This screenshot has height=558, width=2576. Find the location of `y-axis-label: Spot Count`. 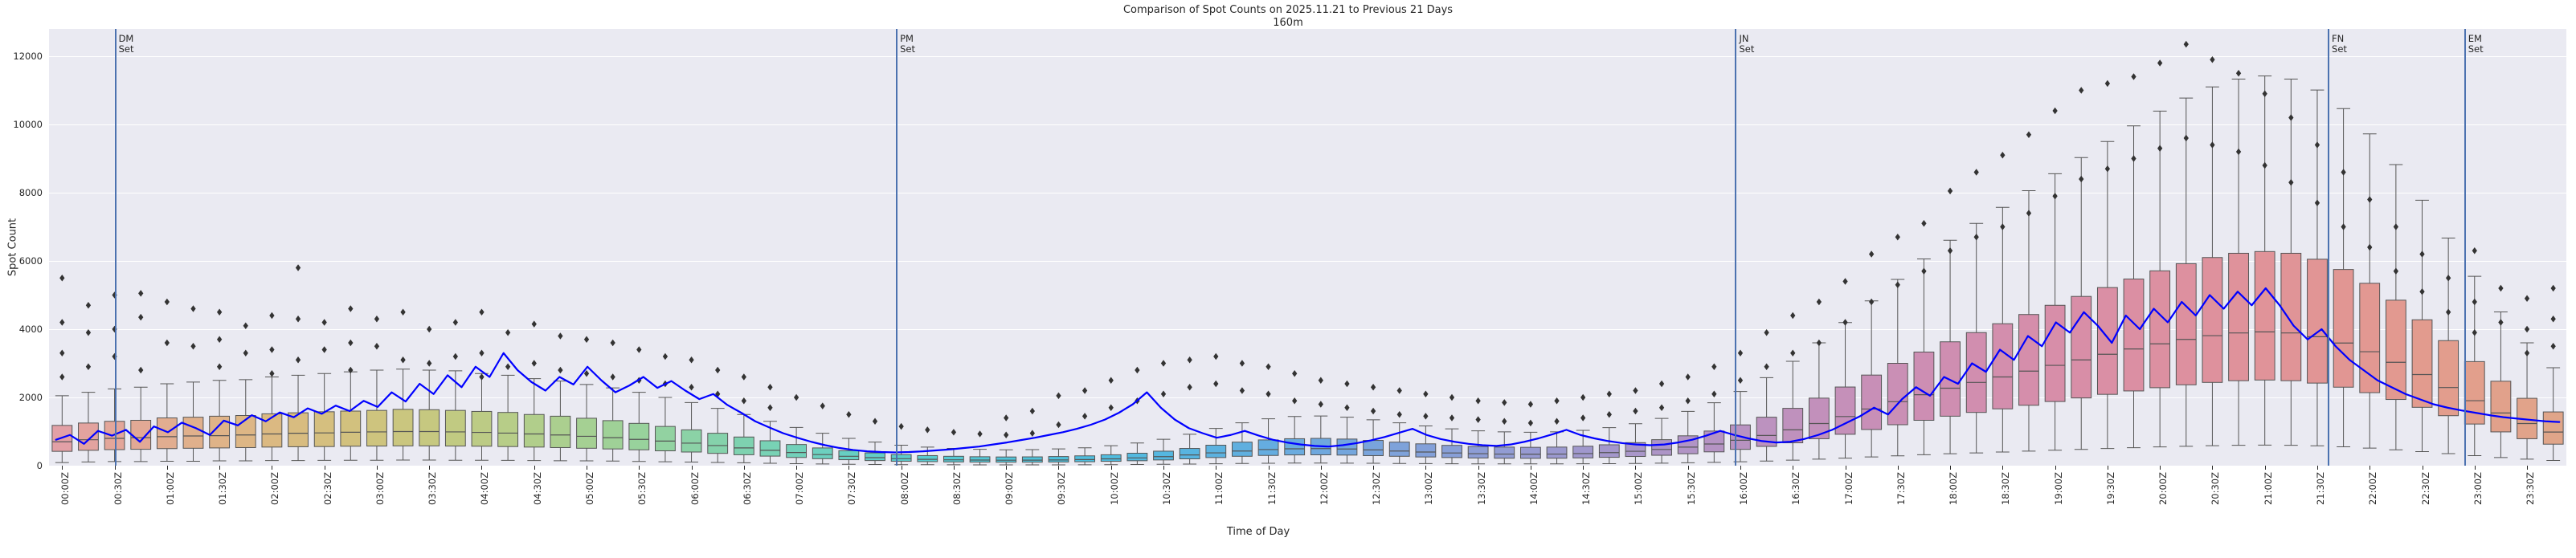

y-axis-label: Spot Count is located at coordinates (12, 247).